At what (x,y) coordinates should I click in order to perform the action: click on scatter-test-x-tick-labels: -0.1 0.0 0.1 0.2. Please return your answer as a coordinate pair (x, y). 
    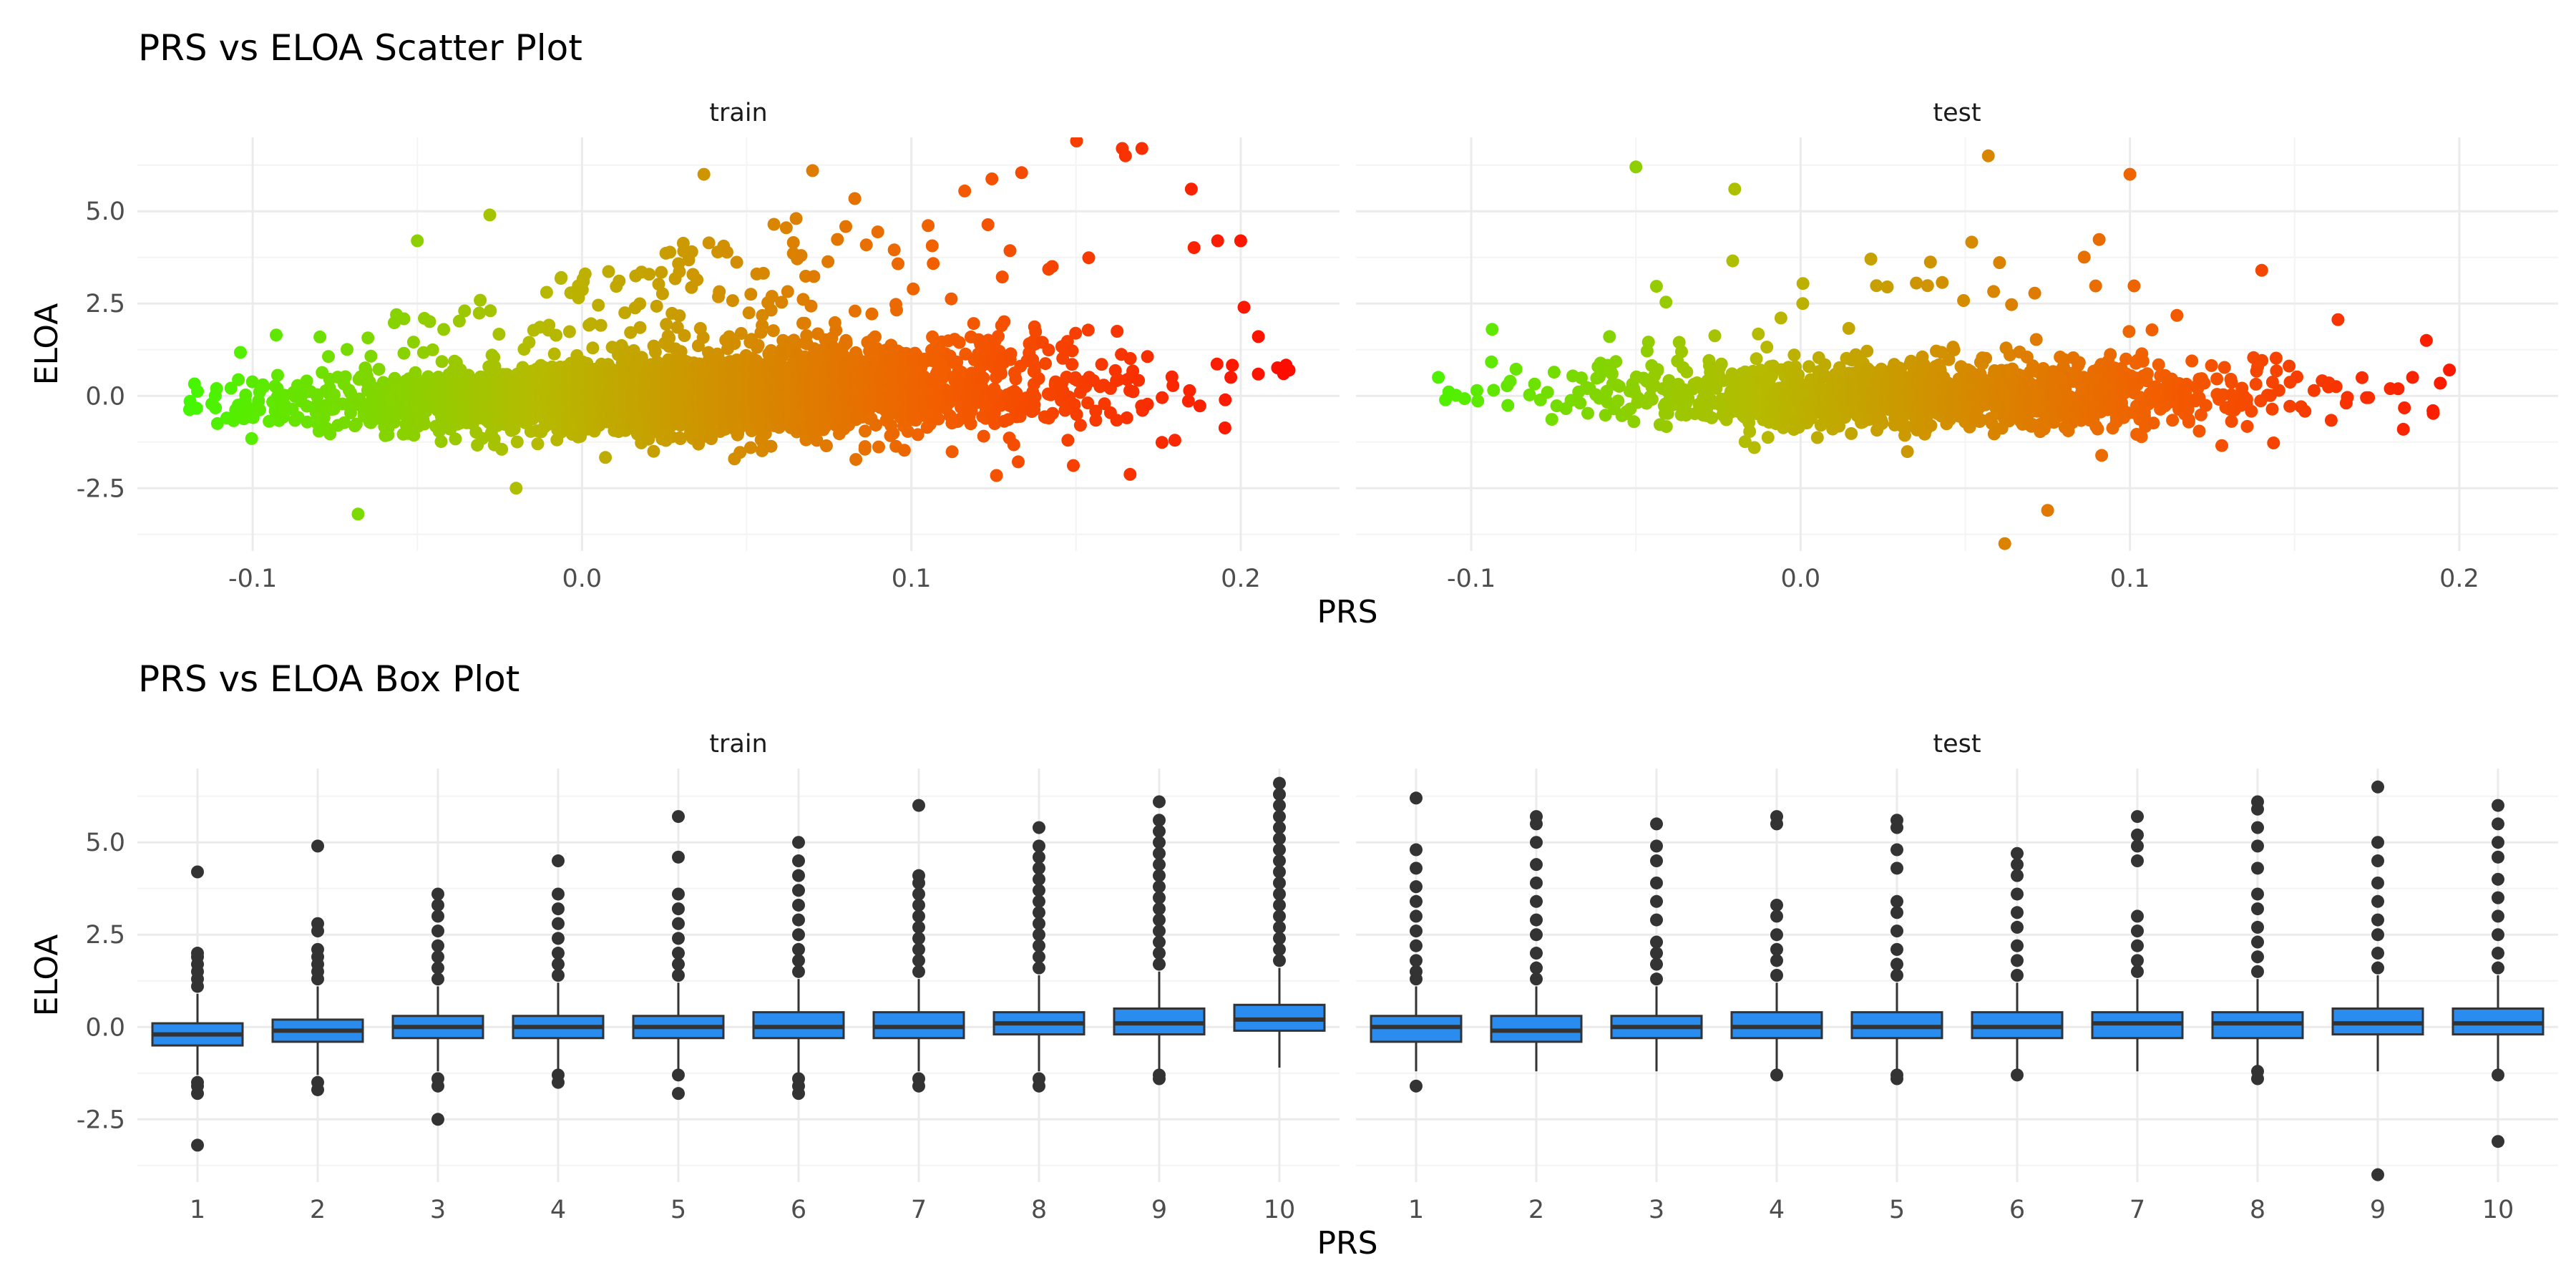
    Looking at the image, I should click on (1963, 579).